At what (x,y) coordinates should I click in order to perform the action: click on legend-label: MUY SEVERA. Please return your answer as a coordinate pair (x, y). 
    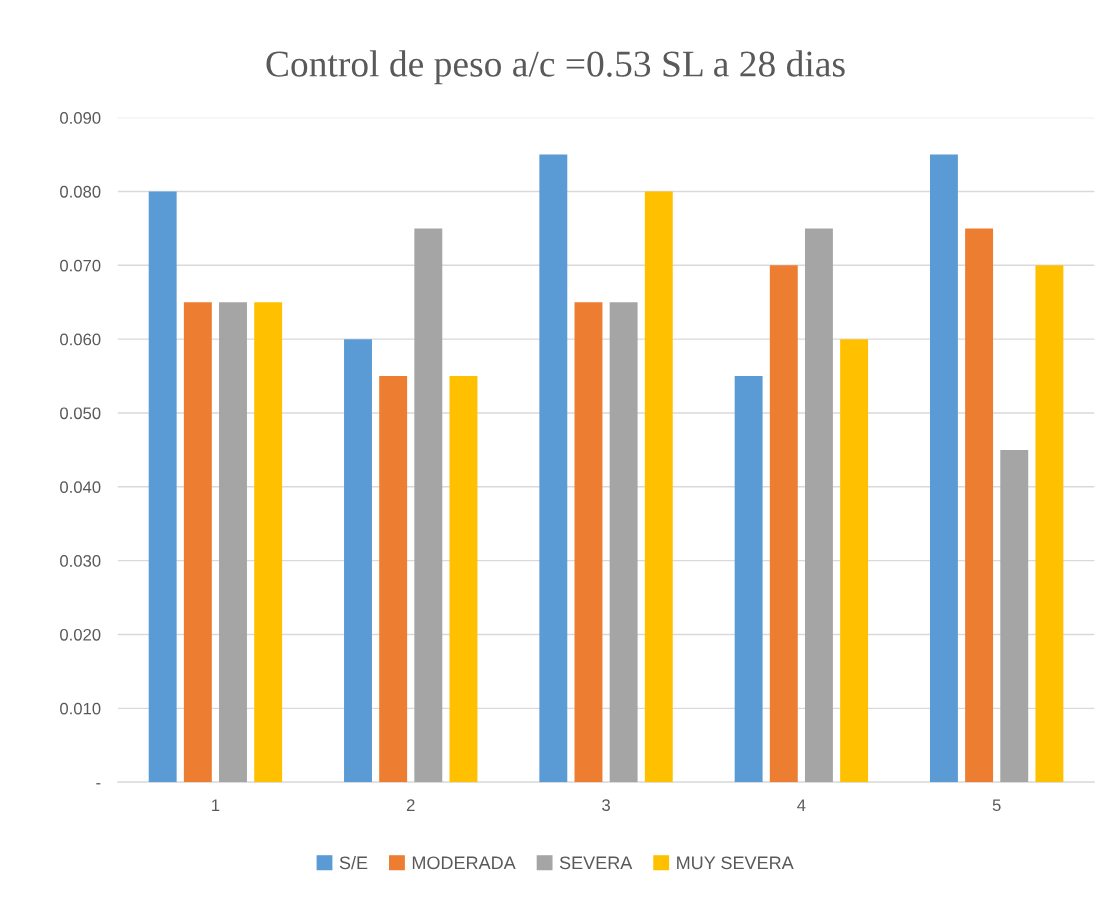
    Looking at the image, I should click on (735, 863).